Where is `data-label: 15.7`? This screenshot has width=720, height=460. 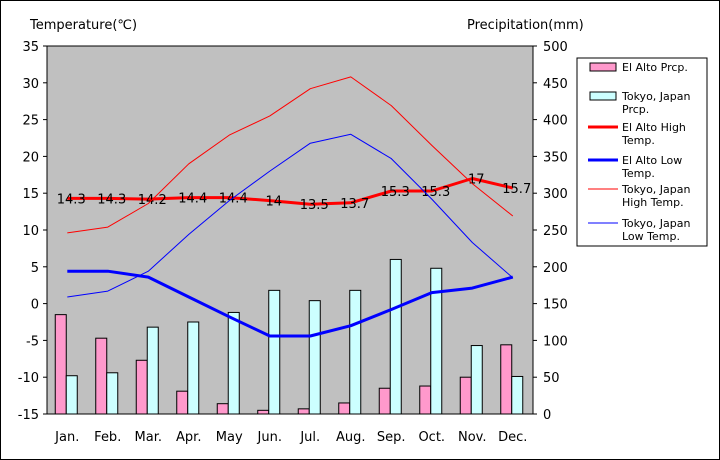 data-label: 15.7 is located at coordinates (516, 189).